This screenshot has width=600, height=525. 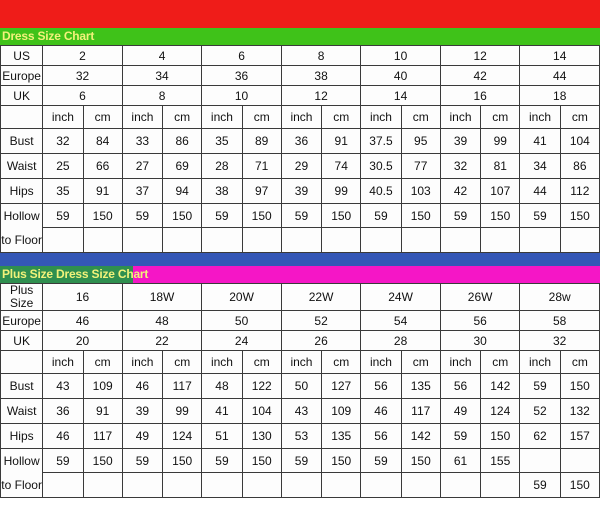 What do you see at coordinates (321, 75) in the screenshot?
I see `europe-size-cell: 38` at bounding box center [321, 75].